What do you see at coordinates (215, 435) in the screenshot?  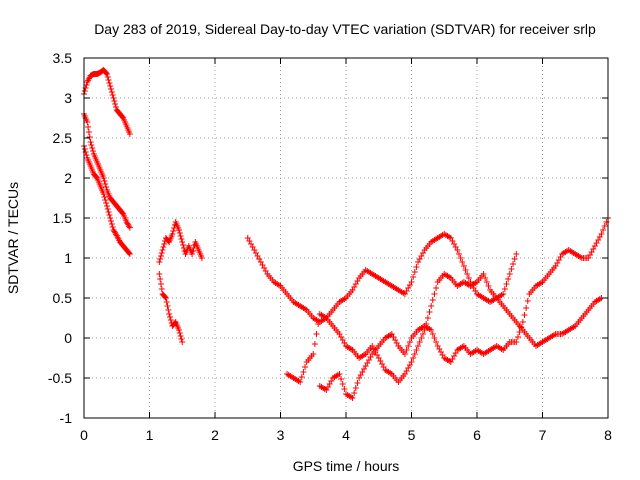 I see `x-tick-label: 2` at bounding box center [215, 435].